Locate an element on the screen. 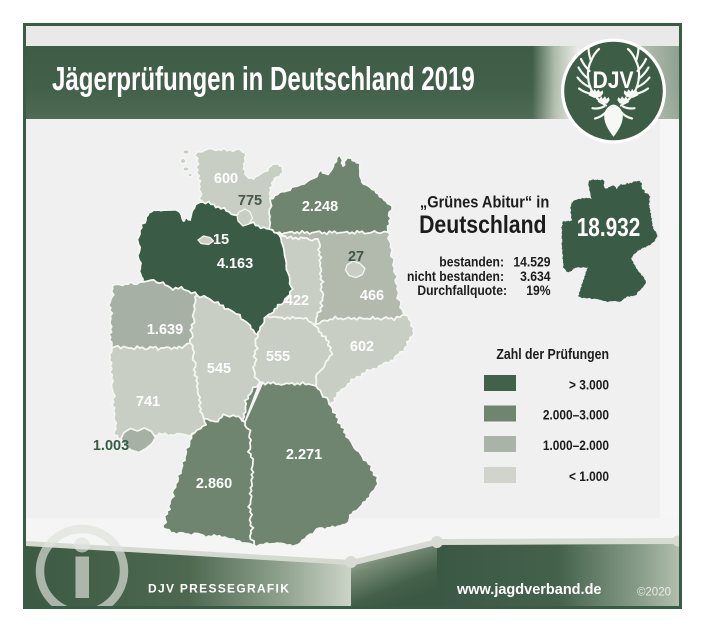 This screenshot has width=704, height=631. svg-text: Zahl der Prüfungen is located at coordinates (552, 354).